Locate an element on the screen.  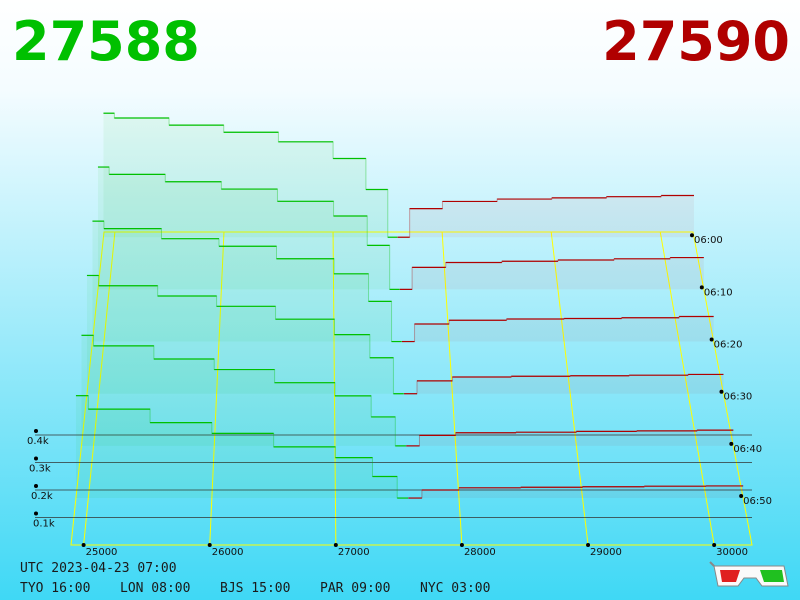
price-tick-label: 27000 is located at coordinates (354, 552).